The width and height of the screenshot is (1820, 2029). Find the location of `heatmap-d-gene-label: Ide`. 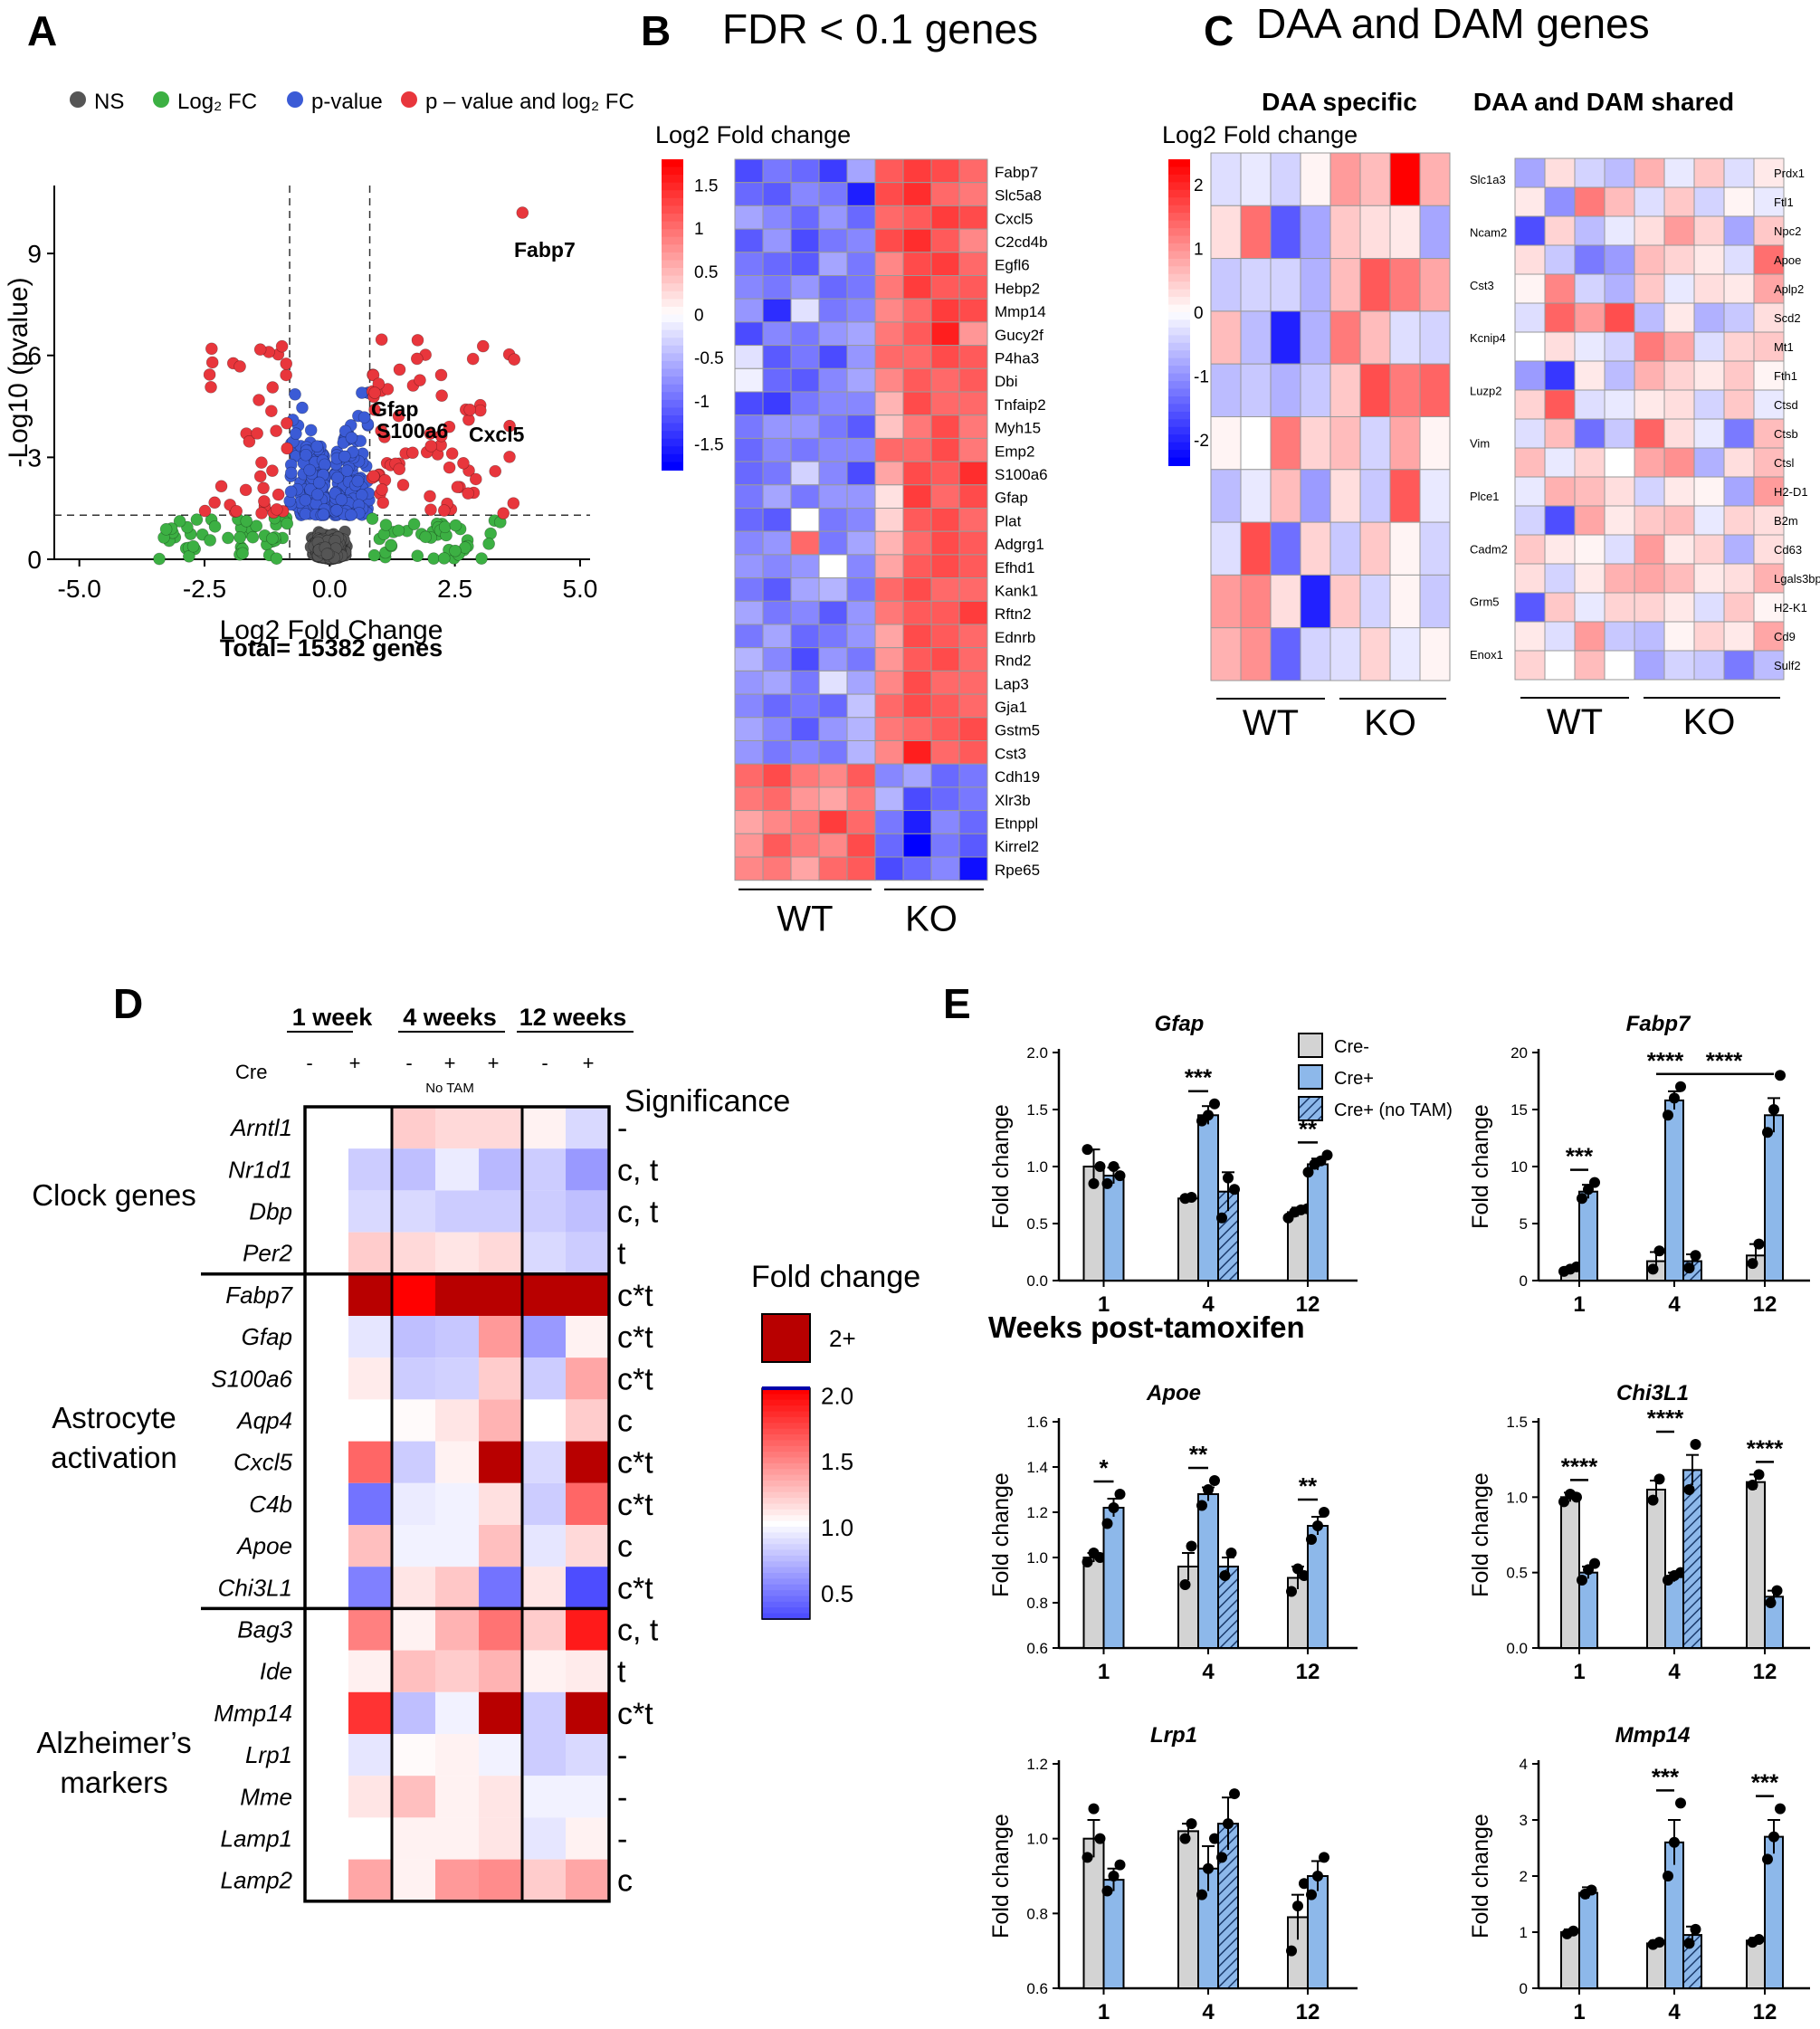

heatmap-d-gene-label: Ide is located at coordinates (276, 1671).